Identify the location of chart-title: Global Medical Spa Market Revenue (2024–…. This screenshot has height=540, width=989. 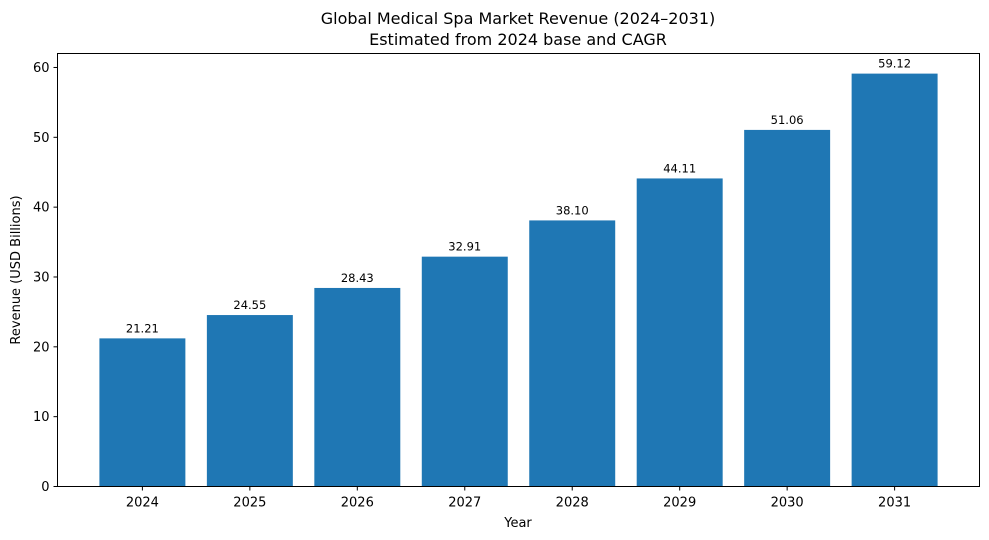
(518, 18).